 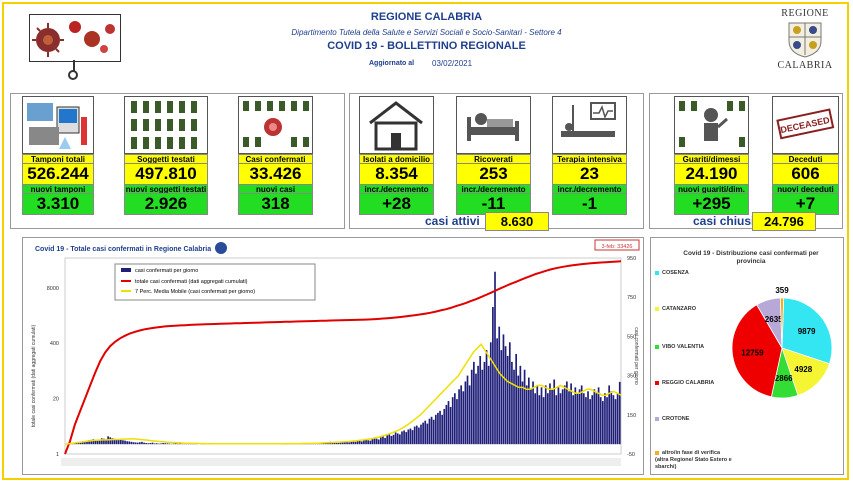 What do you see at coordinates (221, 248) in the screenshot?
I see `chart-region-badge-icon` at bounding box center [221, 248].